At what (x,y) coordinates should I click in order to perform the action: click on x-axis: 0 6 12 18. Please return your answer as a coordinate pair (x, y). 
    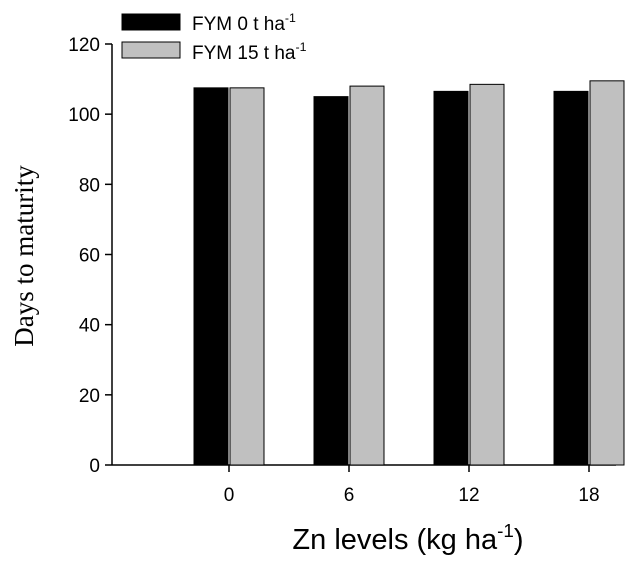
    Looking at the image, I should click on (364, 485).